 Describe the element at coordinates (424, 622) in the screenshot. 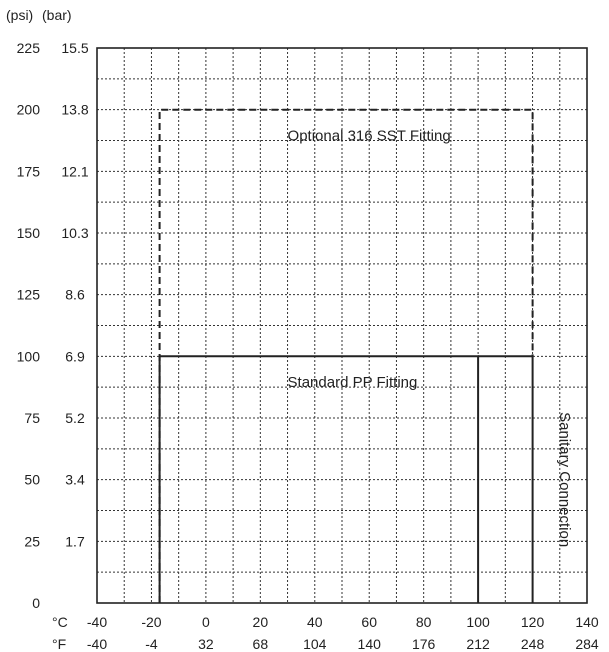

I see `x-tick-label-celsius: 80` at that location.